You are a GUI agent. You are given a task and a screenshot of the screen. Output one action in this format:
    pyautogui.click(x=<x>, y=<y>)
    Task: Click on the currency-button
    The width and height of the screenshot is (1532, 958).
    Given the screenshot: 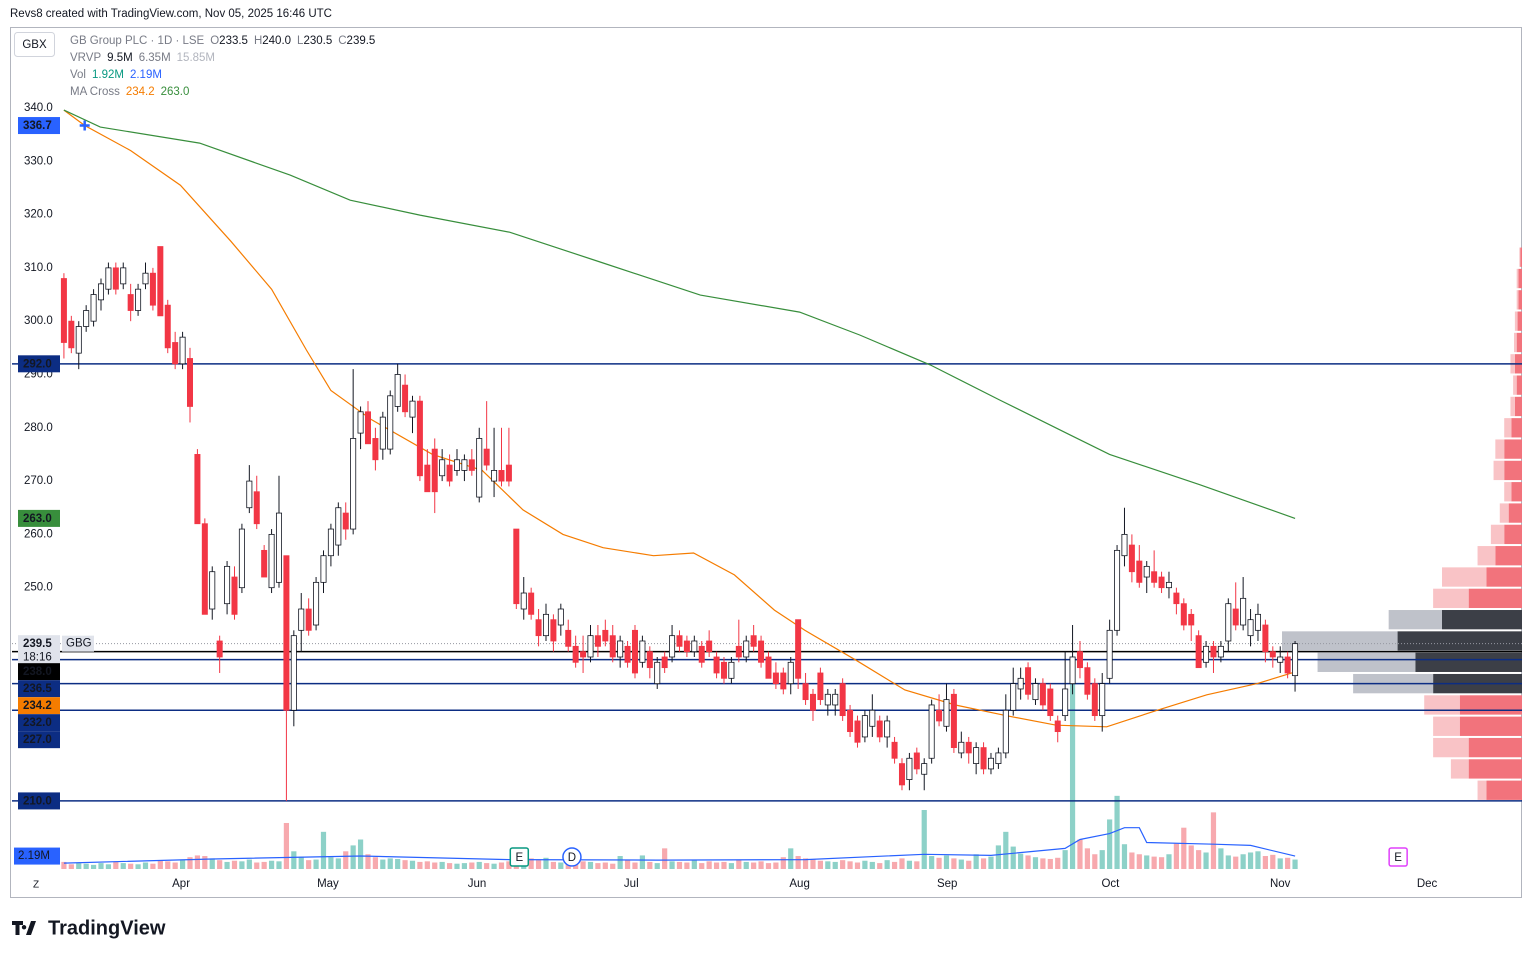 What is the action you would take?
    pyautogui.click(x=34, y=44)
    